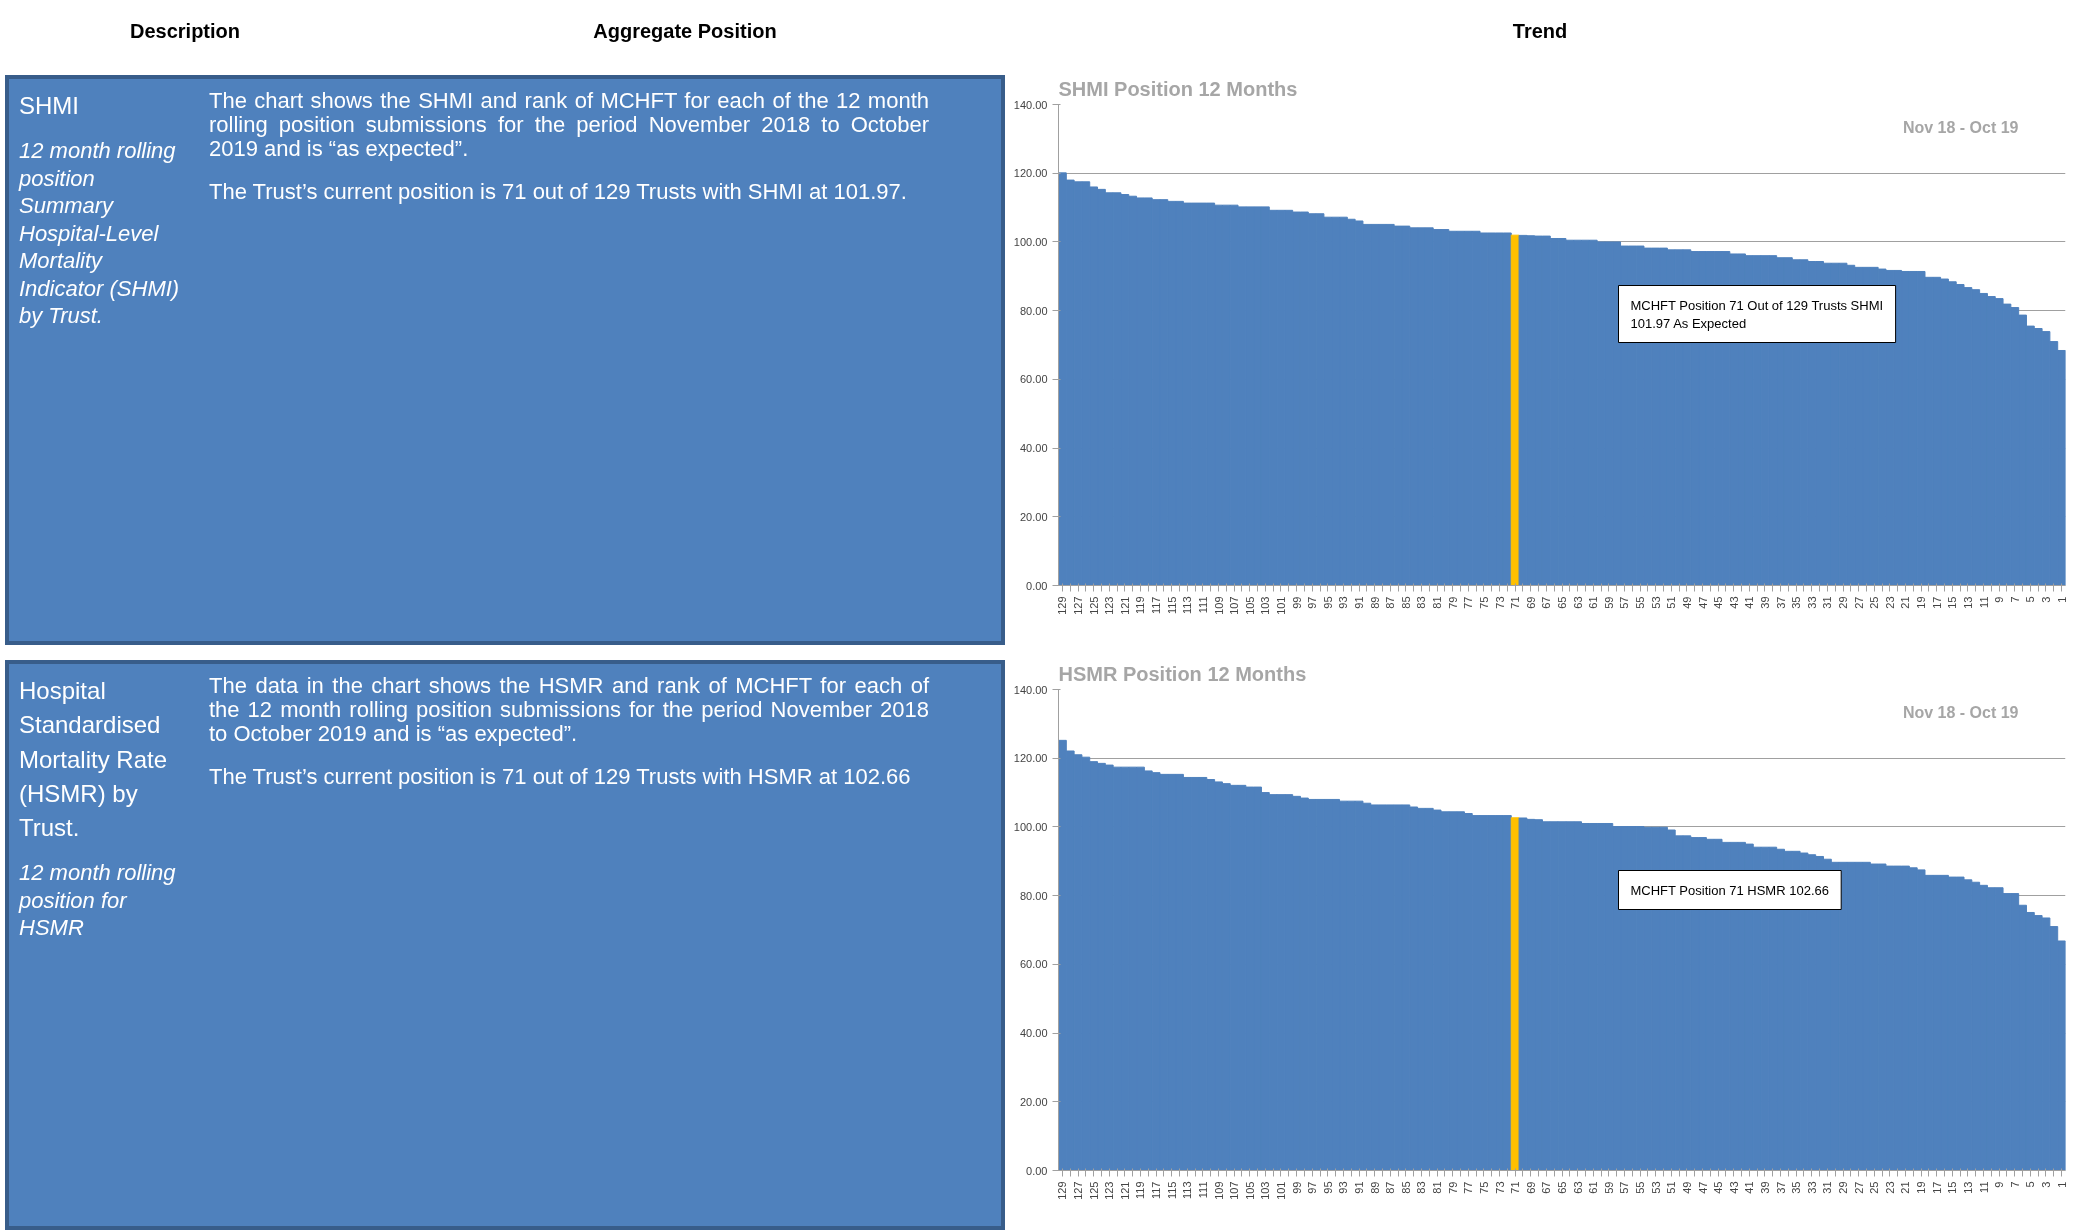 The height and width of the screenshot is (1232, 2073). What do you see at coordinates (1030, 758) in the screenshot?
I see `y-tick-label: 120.00` at bounding box center [1030, 758].